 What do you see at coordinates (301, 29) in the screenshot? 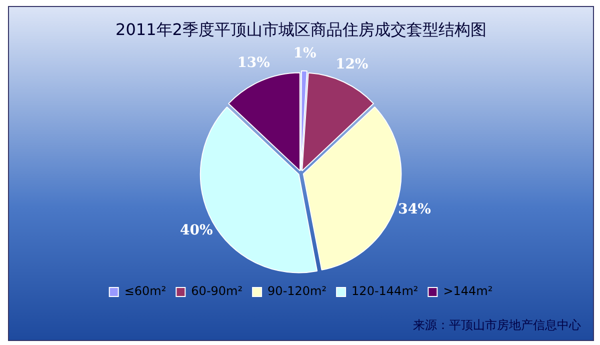
I see `chart-title: 2011年2季度平顶山市城区商品住房成交套型结构图` at bounding box center [301, 29].